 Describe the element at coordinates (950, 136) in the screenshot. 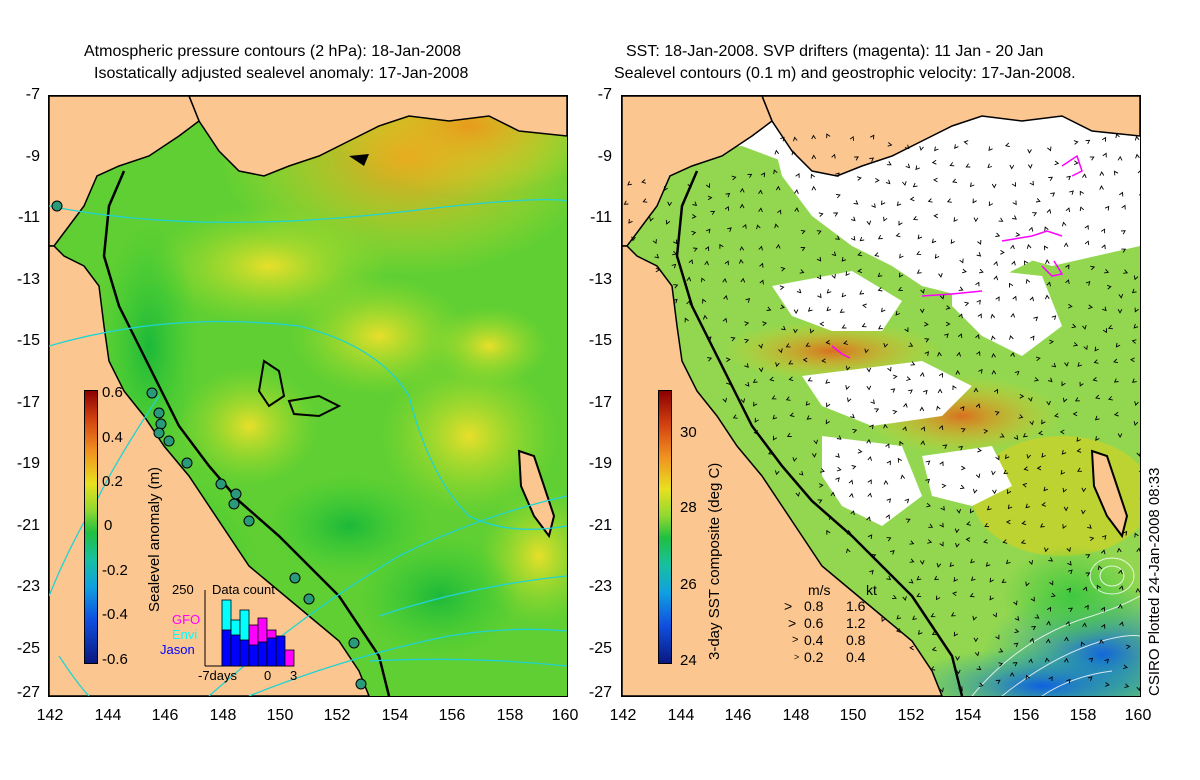

I see `new-guinea-land` at that location.